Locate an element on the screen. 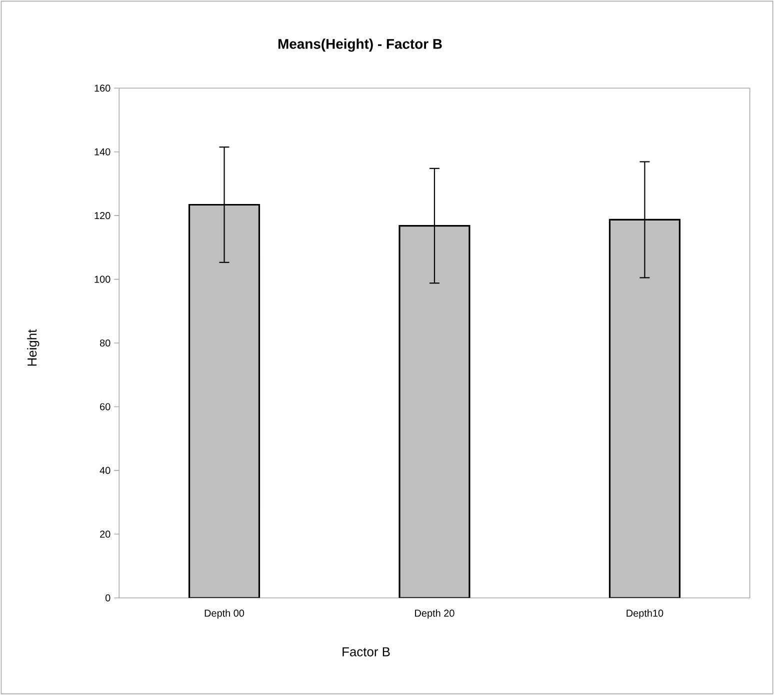 The image size is (774, 695). y-tick-label: 40 is located at coordinates (105, 470).